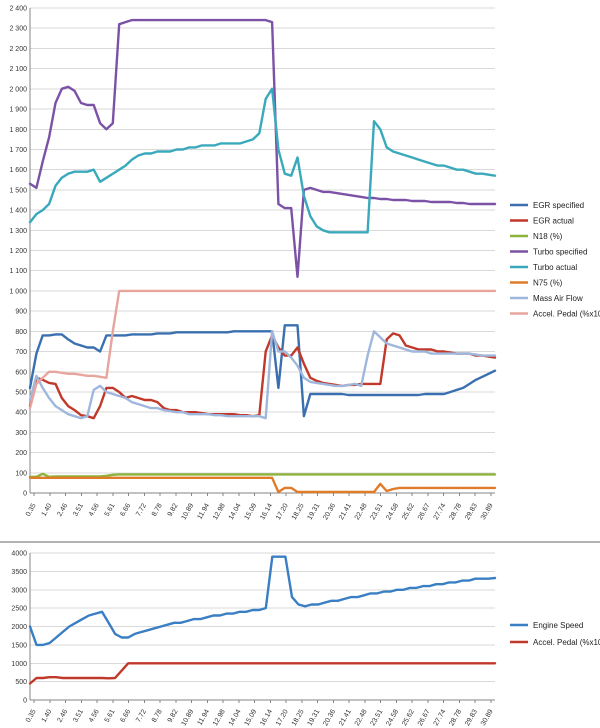 Image resolution: width=600 pixels, height=728 pixels. I want to click on y-tick-label: 1 300, so click(18, 231).